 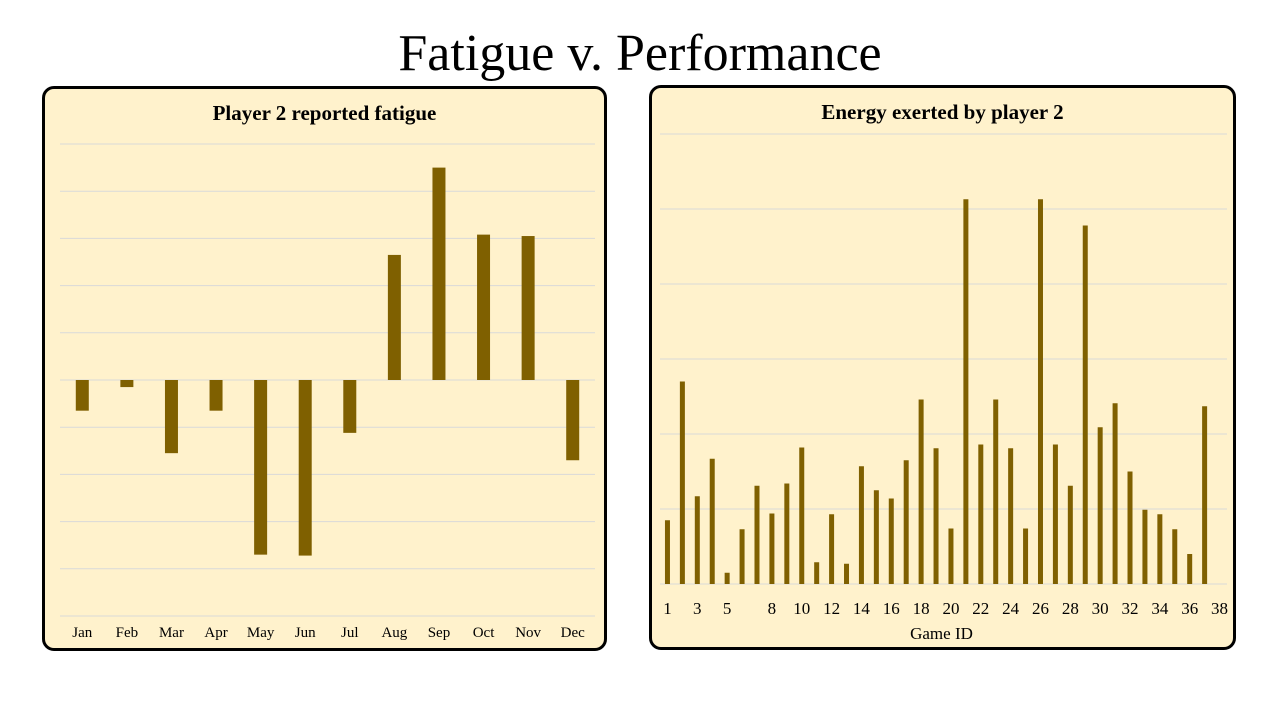 I want to click on x-tick-label: 34, so click(x=1160, y=608).